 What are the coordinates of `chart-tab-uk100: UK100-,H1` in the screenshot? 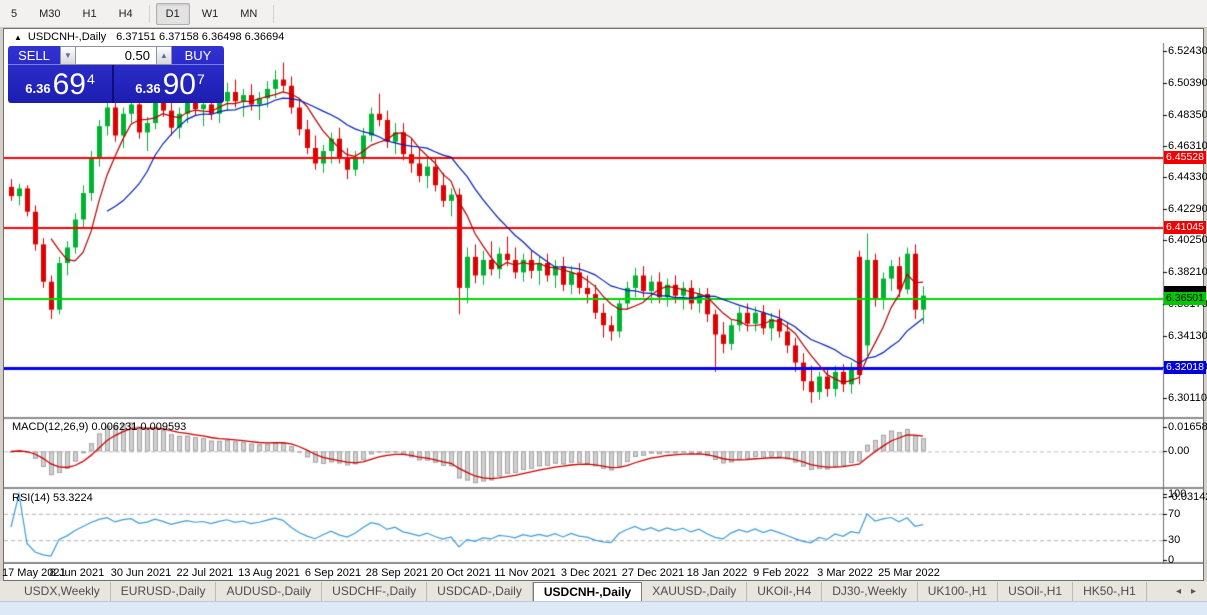 It's located at (958, 591).